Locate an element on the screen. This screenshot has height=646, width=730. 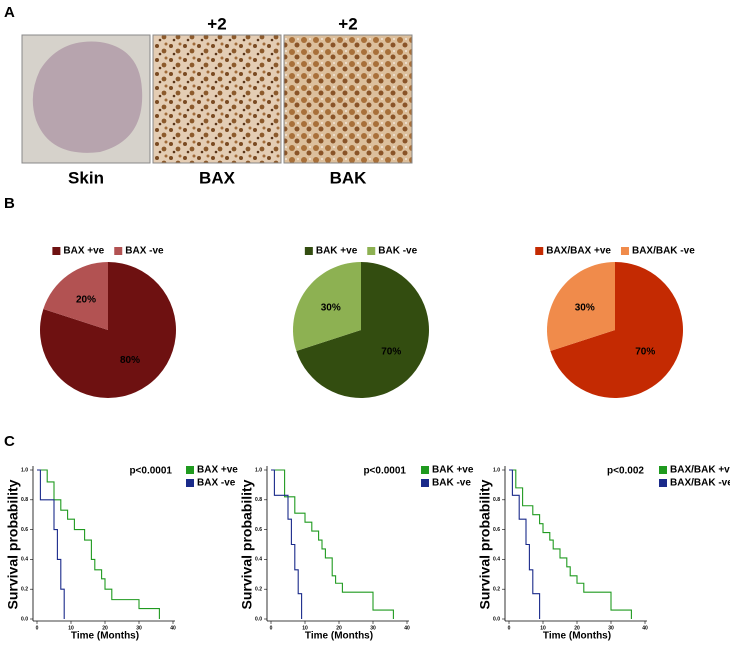
panel-label: B is located at coordinates (9, 203).